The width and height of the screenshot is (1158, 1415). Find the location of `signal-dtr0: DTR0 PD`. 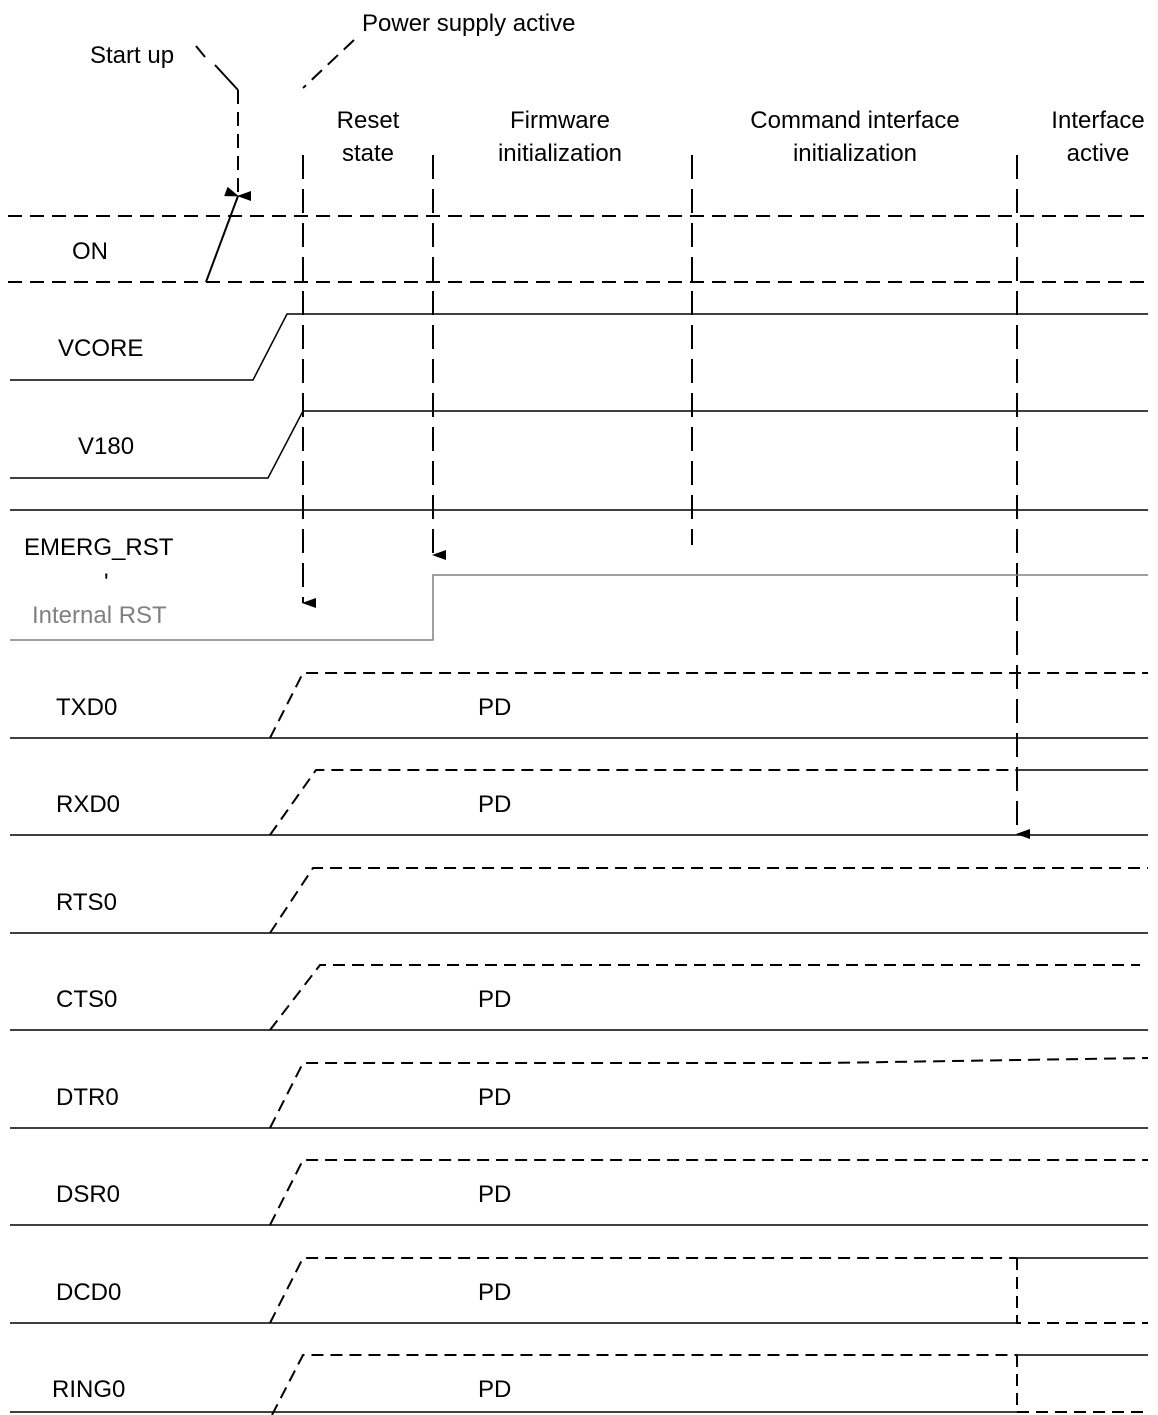

signal-dtr0: DTR0 PD is located at coordinates (579, 1093).